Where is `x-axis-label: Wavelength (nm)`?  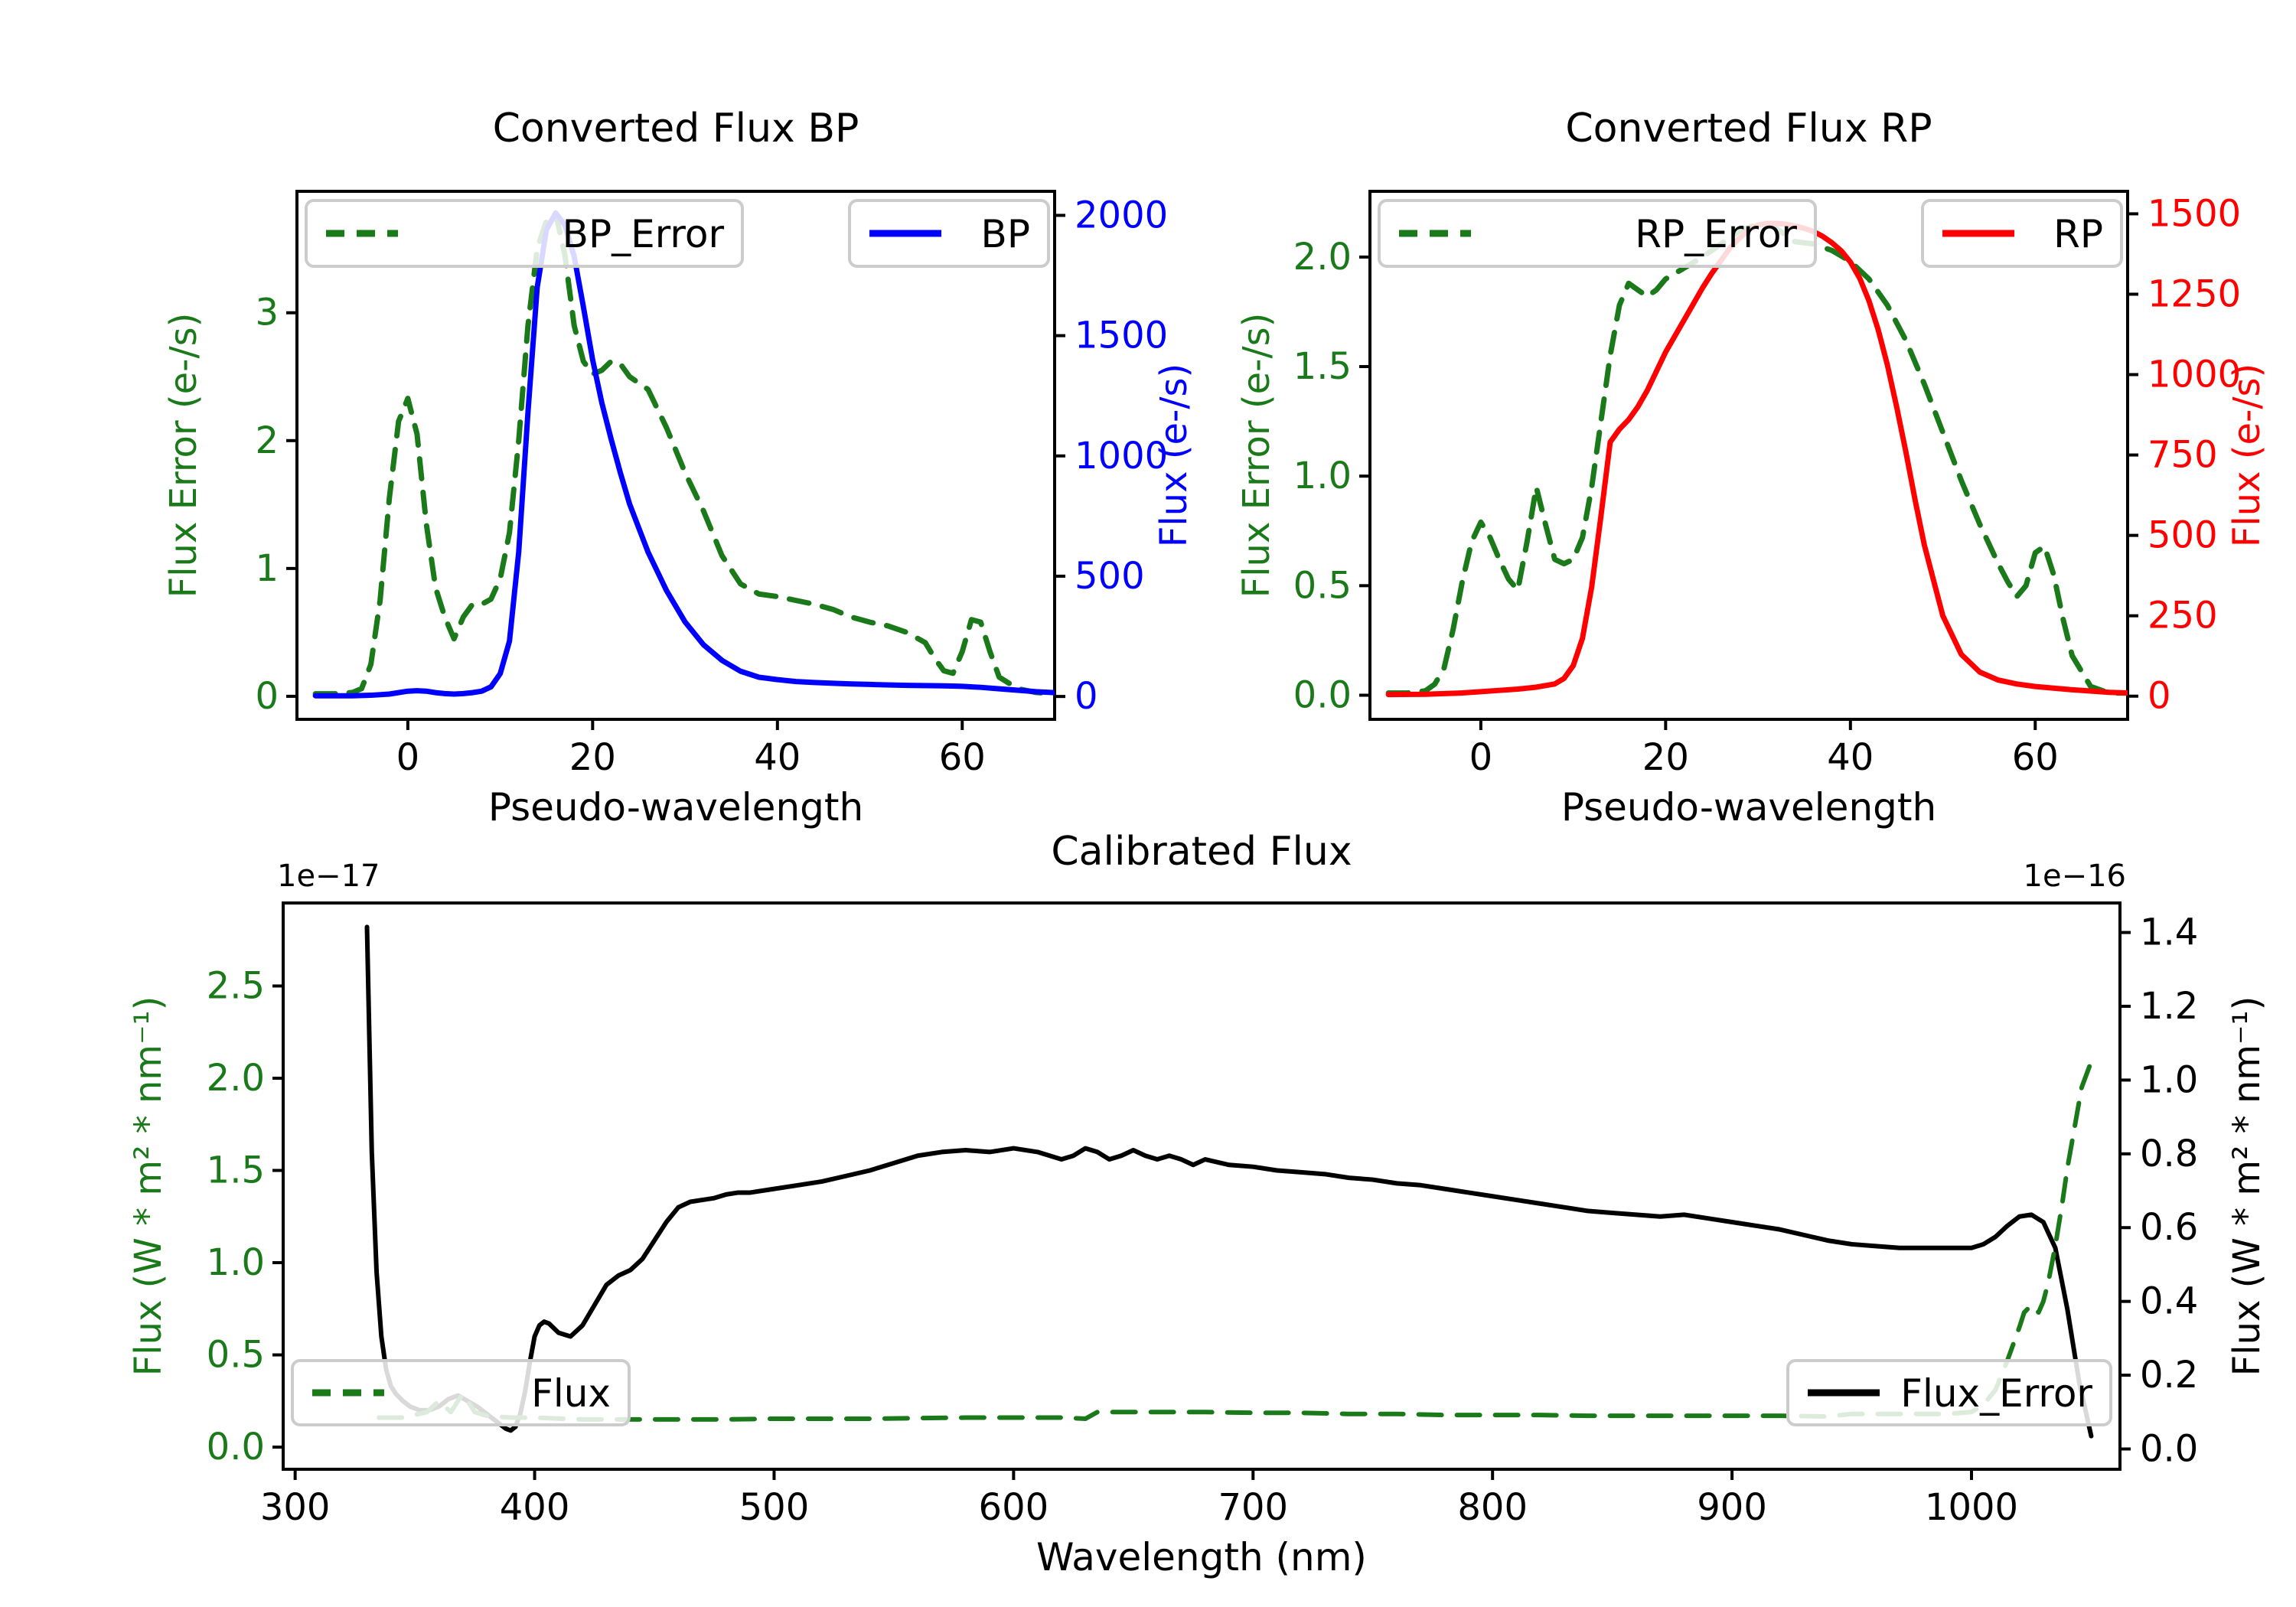
x-axis-label: Wavelength (nm) is located at coordinates (1201, 1557).